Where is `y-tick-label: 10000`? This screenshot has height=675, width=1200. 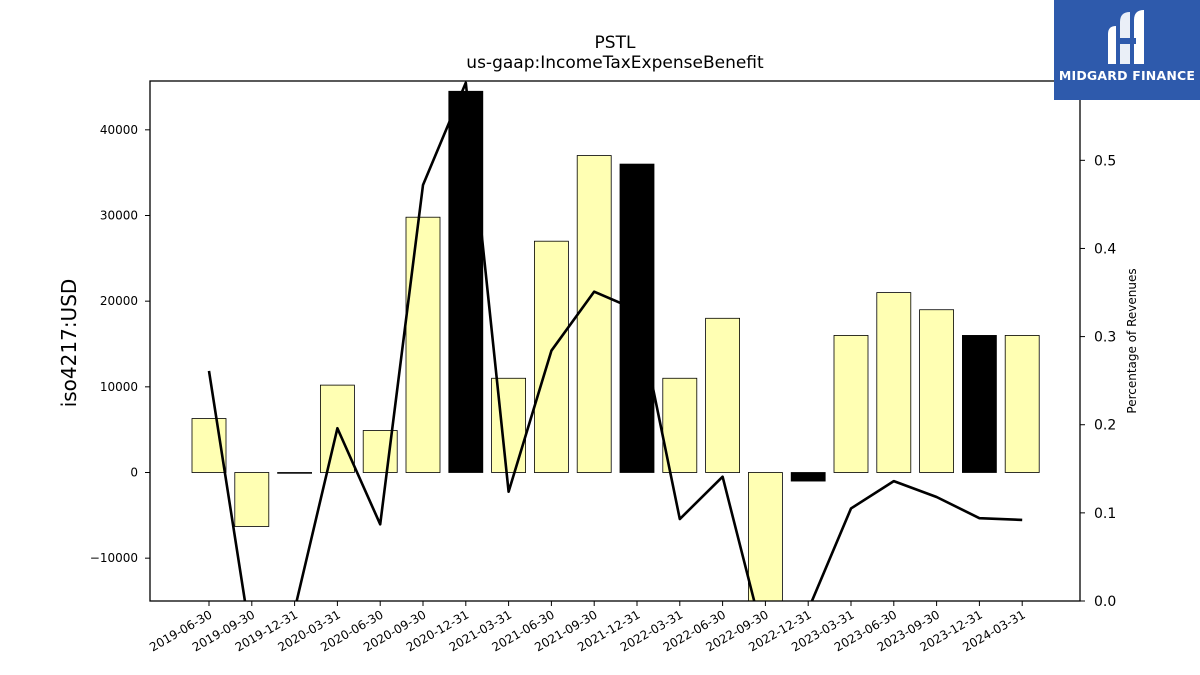 y-tick-label: 10000 is located at coordinates (119, 387).